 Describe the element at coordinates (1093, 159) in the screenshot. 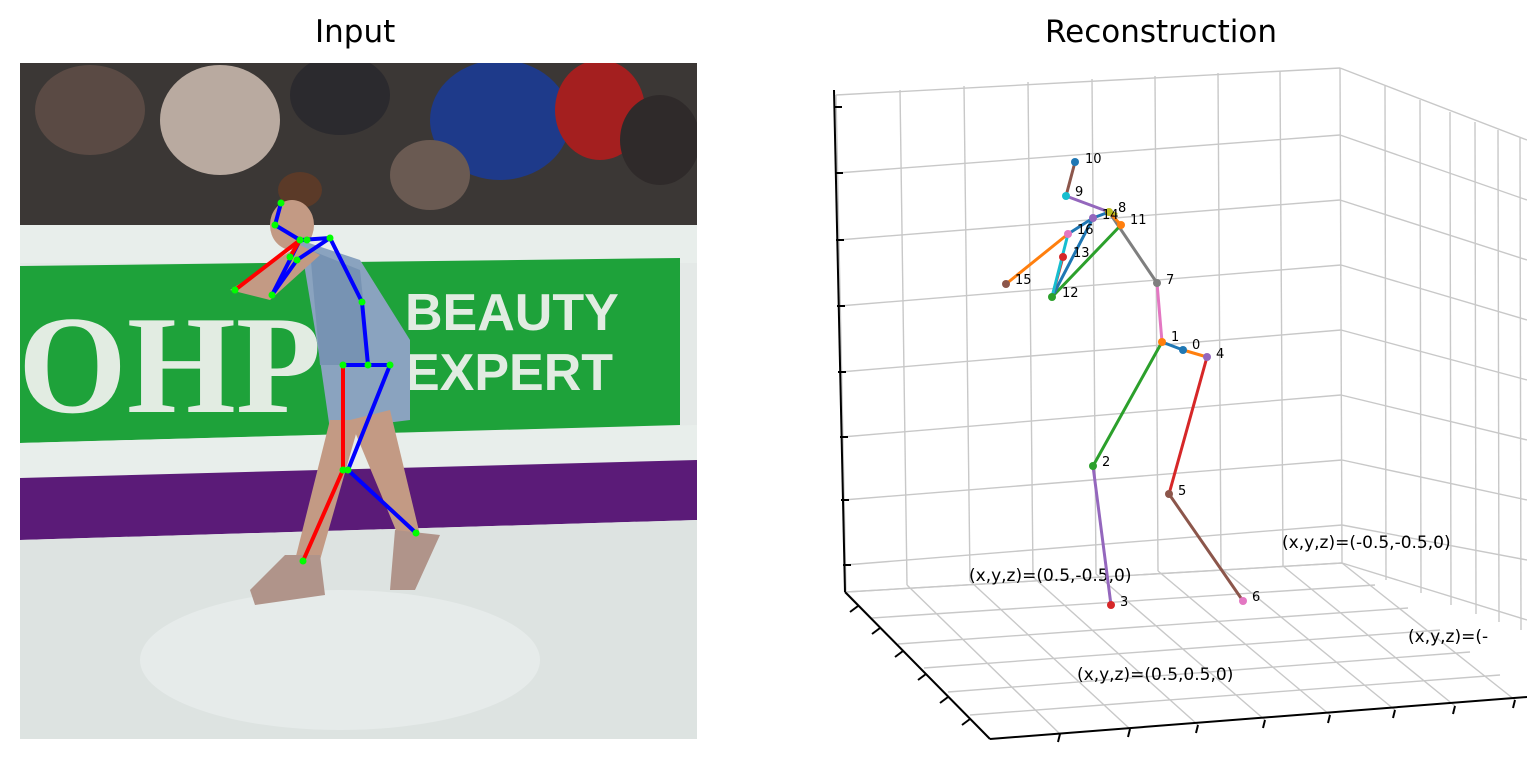

I see `joint-label-10: 10` at that location.